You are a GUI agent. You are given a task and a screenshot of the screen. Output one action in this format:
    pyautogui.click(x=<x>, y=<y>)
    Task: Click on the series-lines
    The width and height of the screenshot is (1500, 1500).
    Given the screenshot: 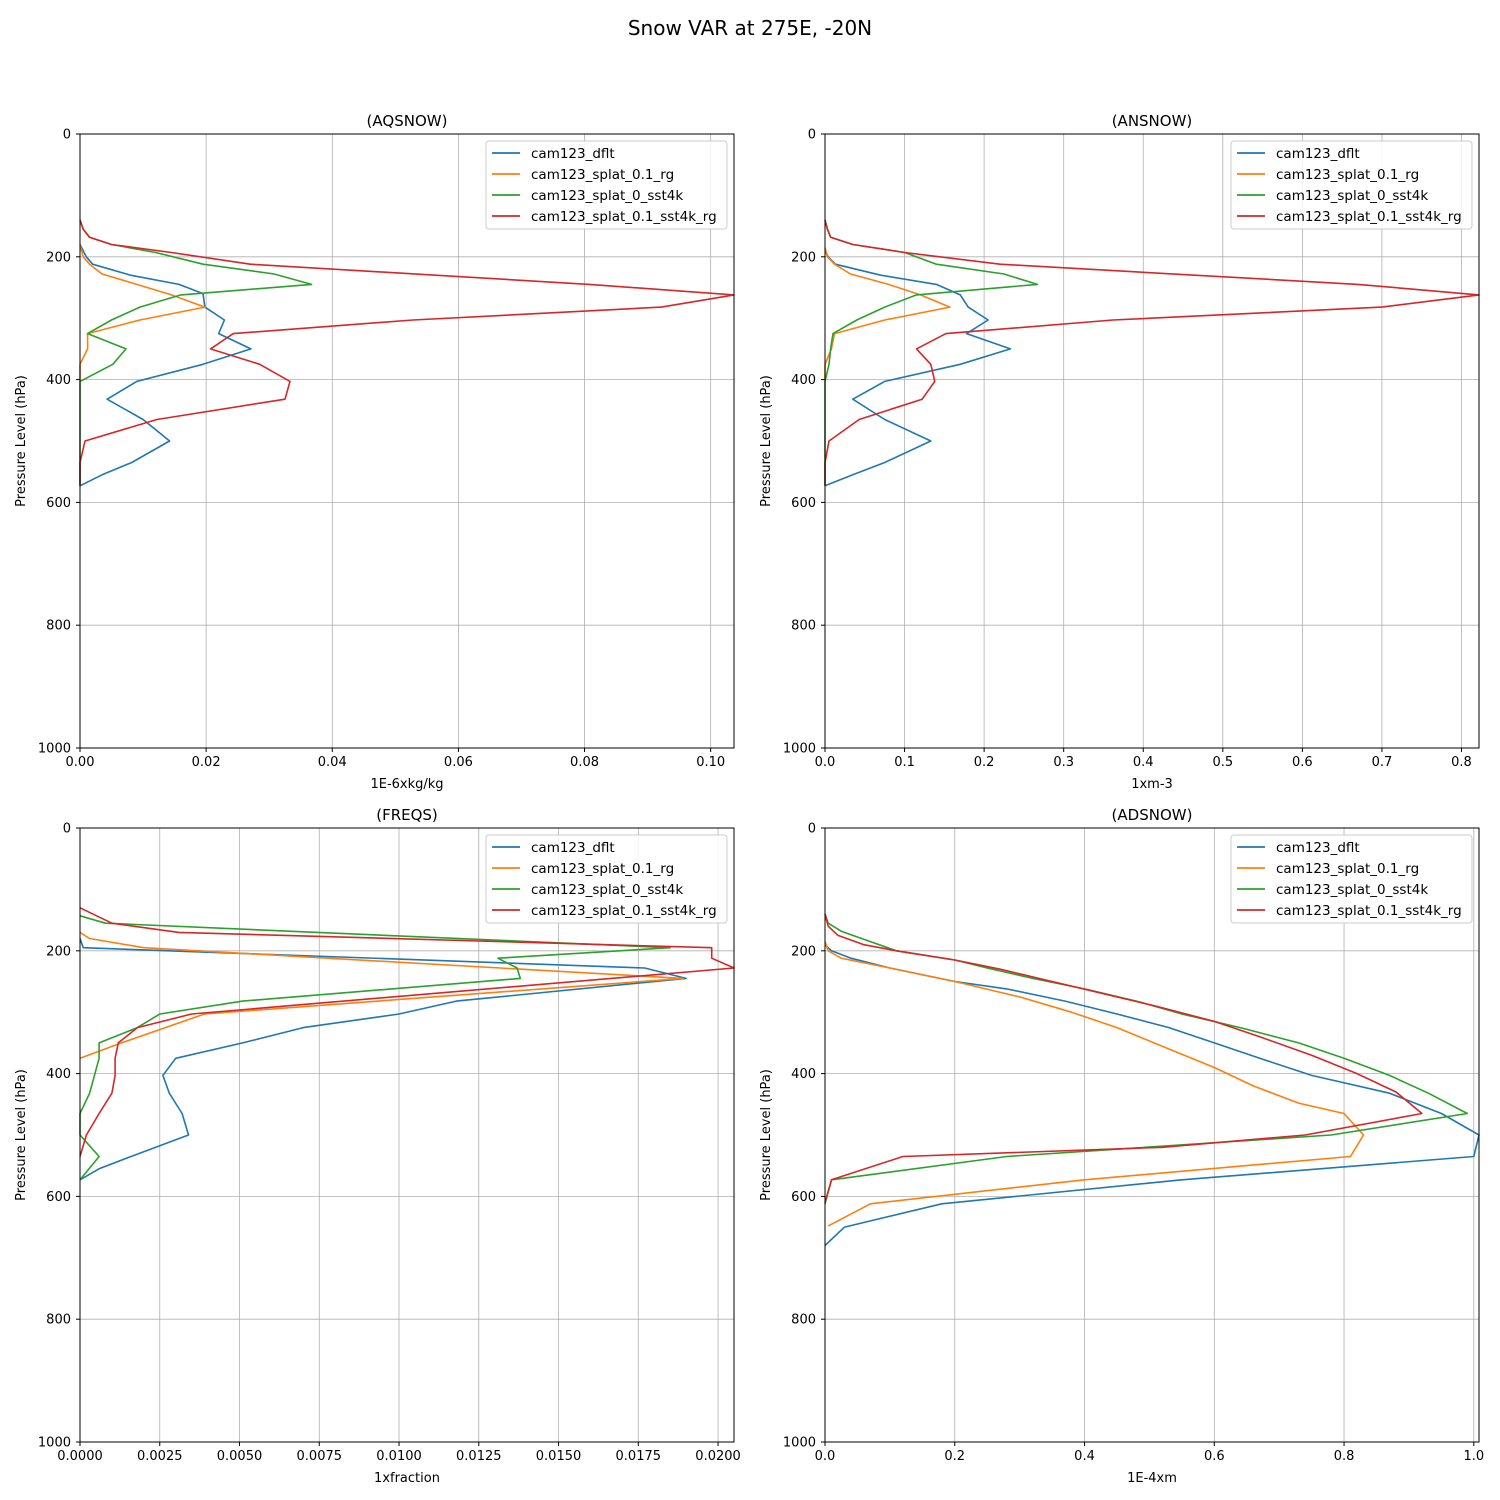 What is the action you would take?
    pyautogui.click(x=1152, y=353)
    